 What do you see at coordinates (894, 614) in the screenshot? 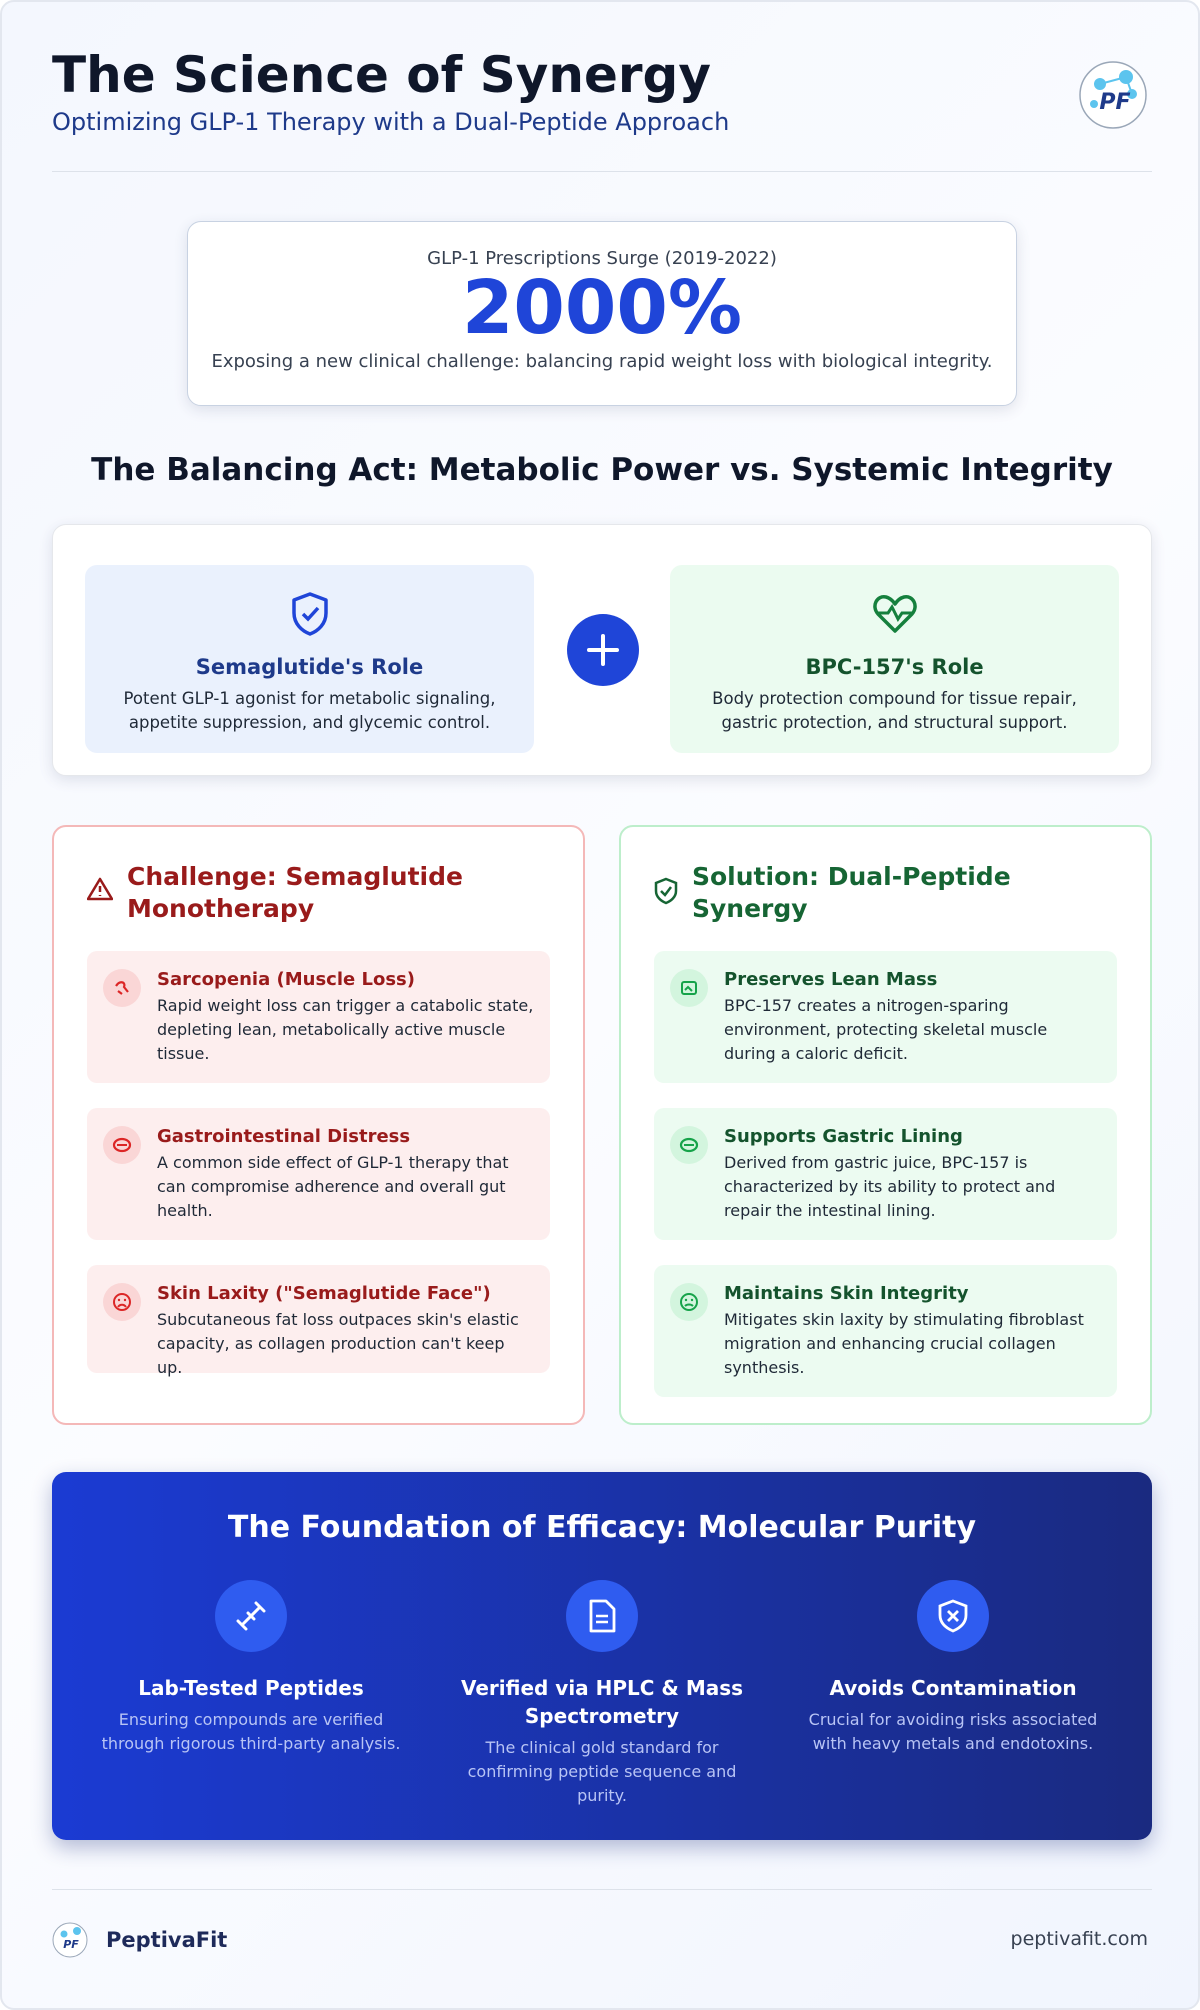
I see `heart-icon` at bounding box center [894, 614].